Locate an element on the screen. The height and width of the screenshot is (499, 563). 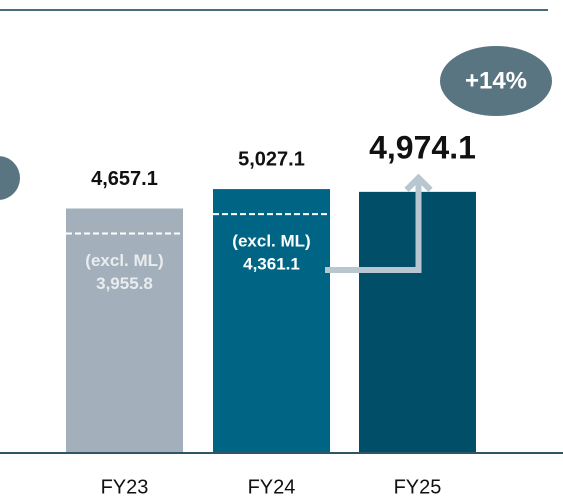
growth-badge is located at coordinates (496, 81).